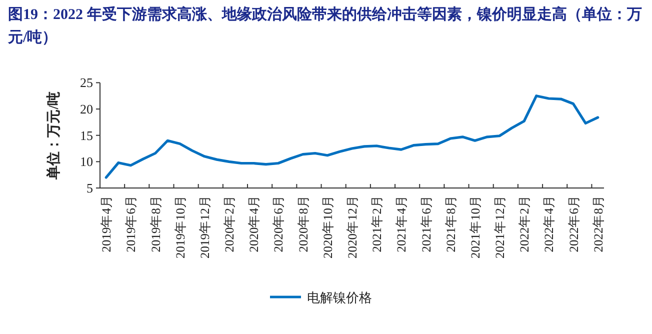 Image resolution: width=652 pixels, height=334 pixels. I want to click on x-tick-label: 2021年2月, so click(377, 223).